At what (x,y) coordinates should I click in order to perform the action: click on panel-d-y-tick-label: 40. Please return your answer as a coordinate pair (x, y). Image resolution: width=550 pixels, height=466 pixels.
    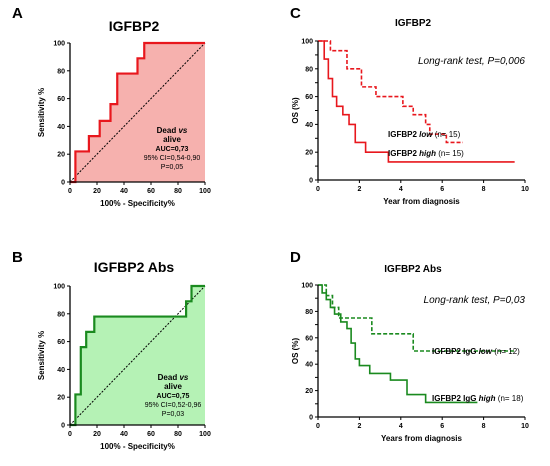
    Looking at the image, I should click on (309, 365).